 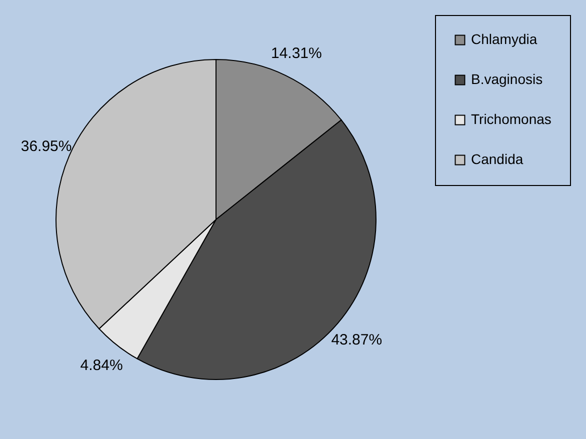 I want to click on legend-label: B.vaginosis, so click(x=507, y=79).